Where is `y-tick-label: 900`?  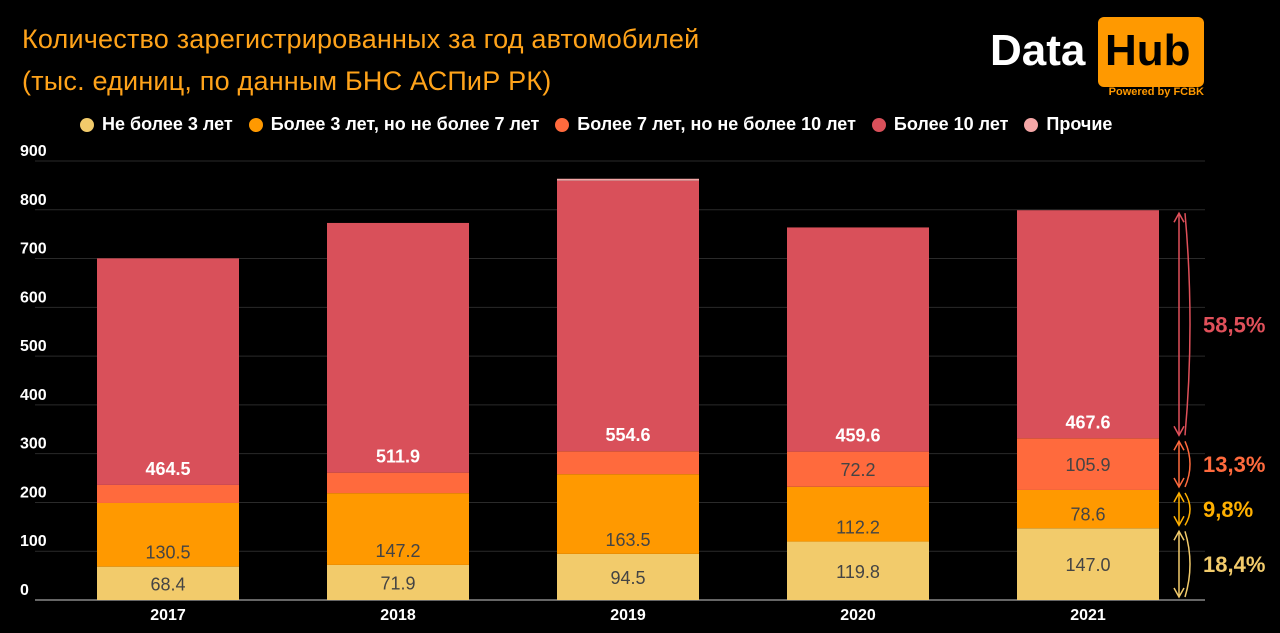
y-tick-label: 900 is located at coordinates (33, 151).